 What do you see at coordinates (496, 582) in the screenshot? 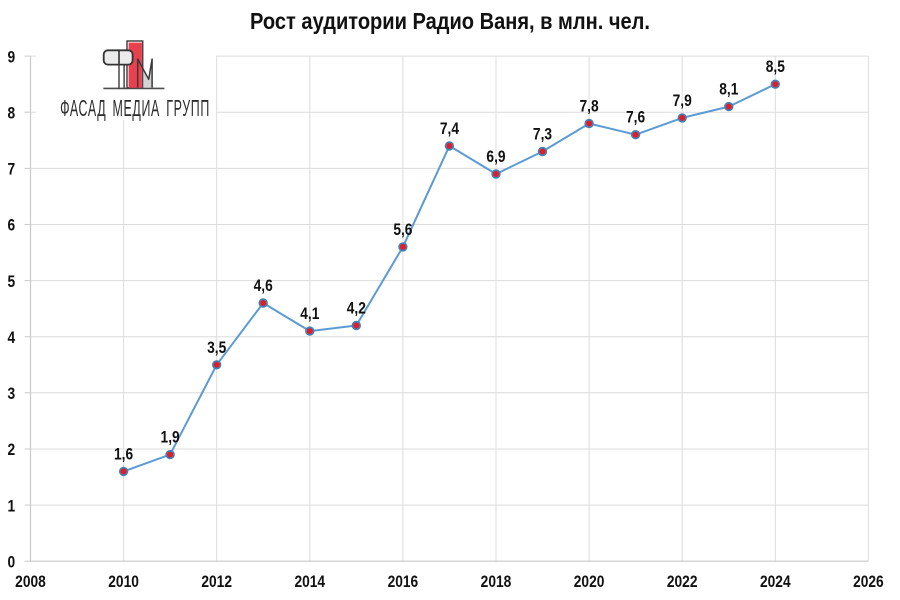
I see `svg-text: 2018` at bounding box center [496, 582].